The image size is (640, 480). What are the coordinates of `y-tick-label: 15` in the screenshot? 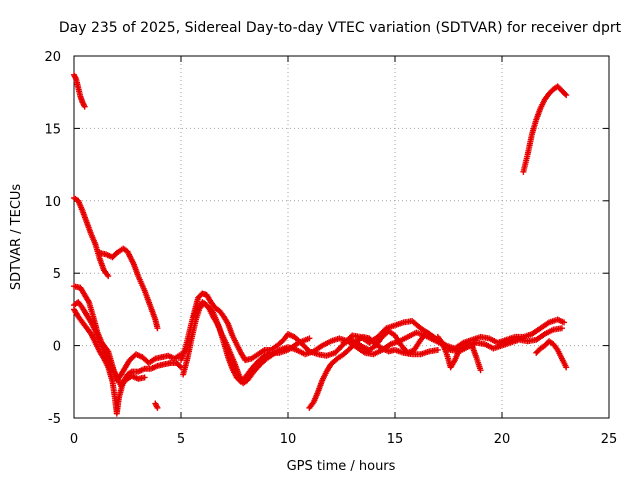 It's located at (52, 129).